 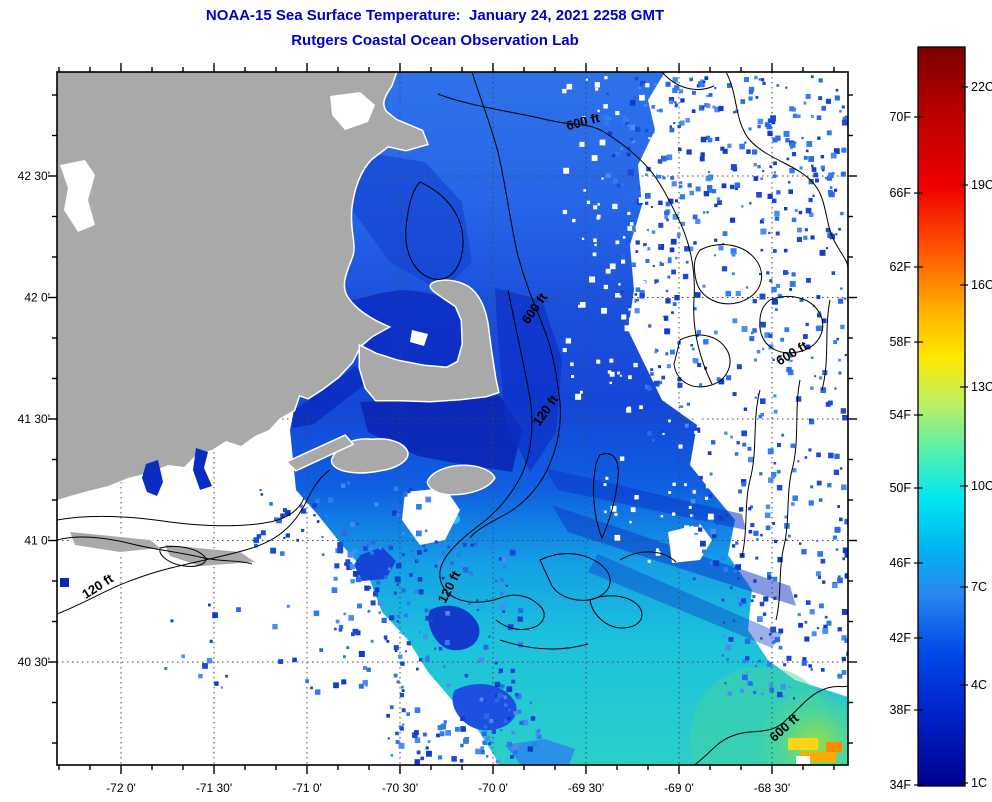 What do you see at coordinates (115, 542) in the screenshot?
I see `long-island-fragment` at bounding box center [115, 542].